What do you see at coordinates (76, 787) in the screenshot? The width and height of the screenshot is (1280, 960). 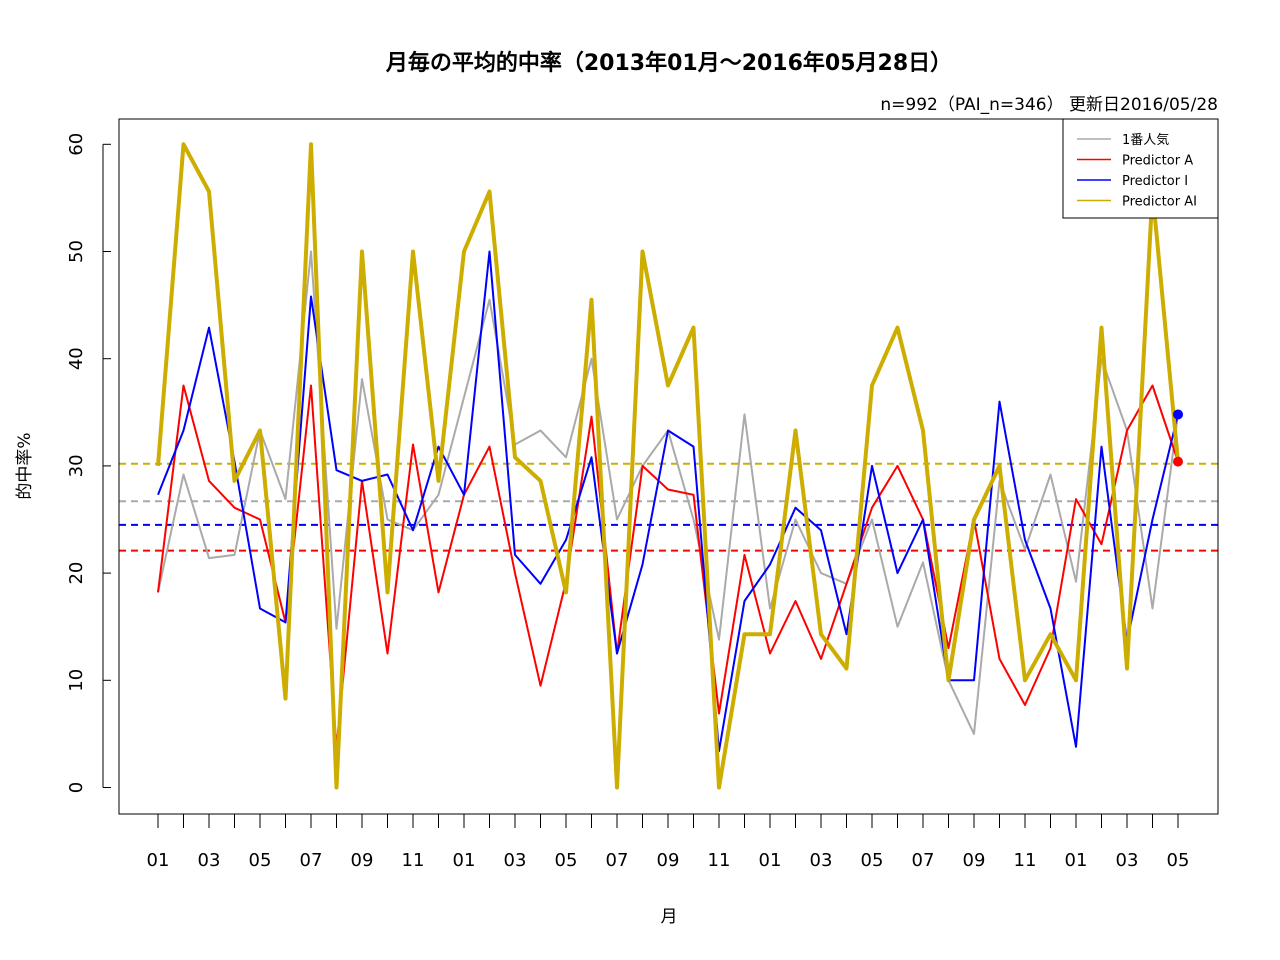 I see `y-tick-label: 0` at bounding box center [76, 787].